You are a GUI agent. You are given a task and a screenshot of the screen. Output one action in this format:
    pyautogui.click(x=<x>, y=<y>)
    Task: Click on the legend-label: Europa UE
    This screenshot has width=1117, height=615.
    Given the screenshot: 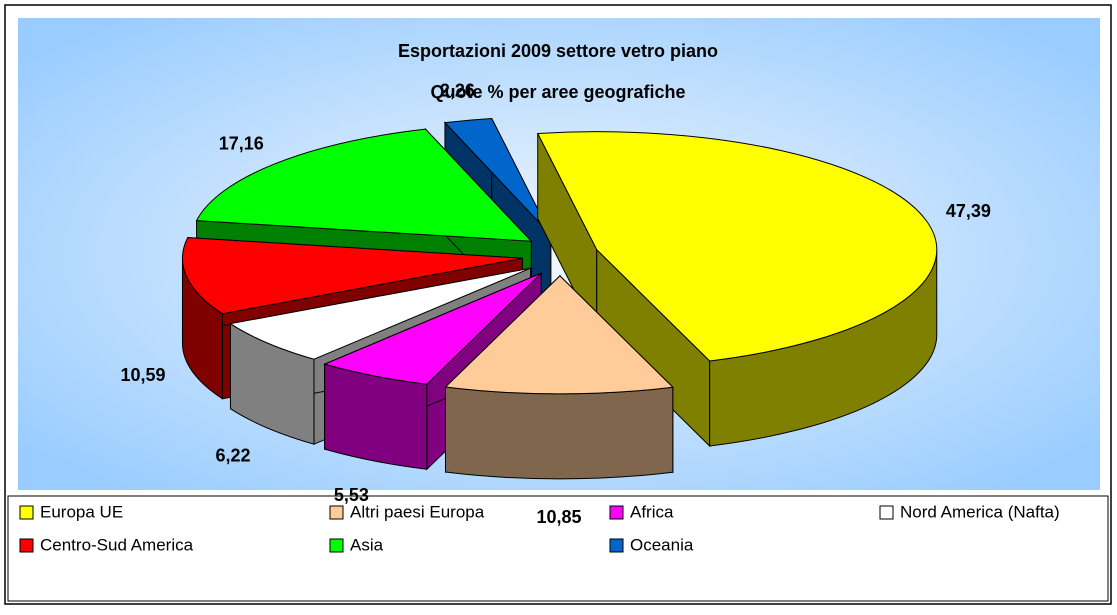 What is the action you would take?
    pyautogui.click(x=81, y=511)
    